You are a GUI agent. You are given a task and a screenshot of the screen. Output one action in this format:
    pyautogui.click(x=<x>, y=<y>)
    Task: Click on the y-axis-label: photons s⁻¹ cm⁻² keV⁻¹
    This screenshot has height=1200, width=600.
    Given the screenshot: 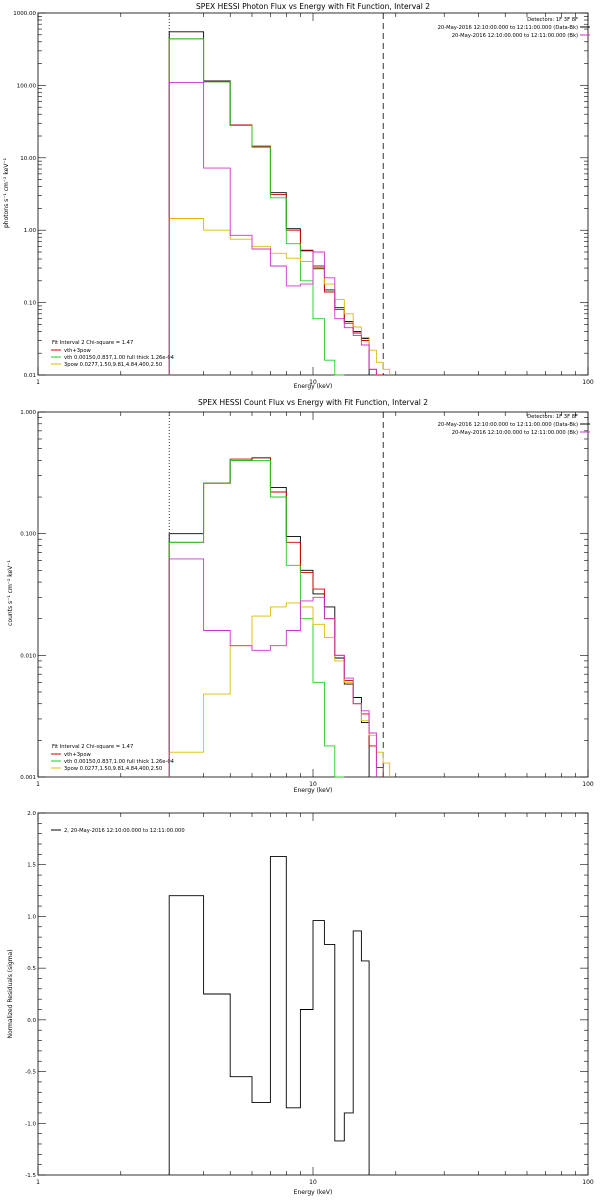 What is the action you would take?
    pyautogui.click(x=6, y=192)
    